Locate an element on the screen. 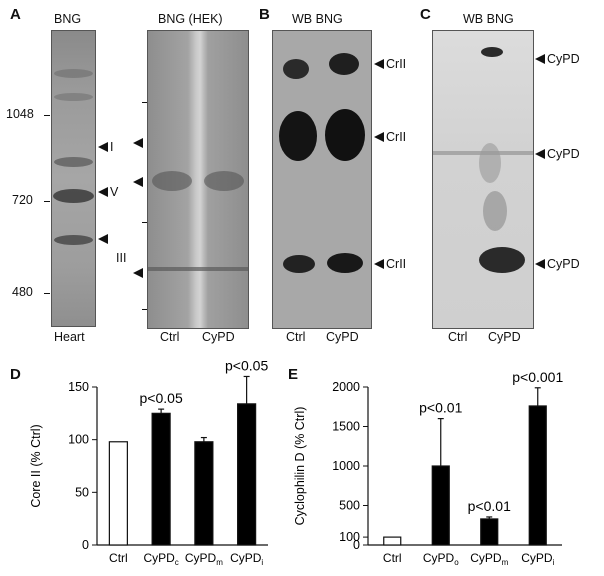 Image resolution: width=604 pixels, height=576 pixels. panel-label-b: B is located at coordinates (264, 14).